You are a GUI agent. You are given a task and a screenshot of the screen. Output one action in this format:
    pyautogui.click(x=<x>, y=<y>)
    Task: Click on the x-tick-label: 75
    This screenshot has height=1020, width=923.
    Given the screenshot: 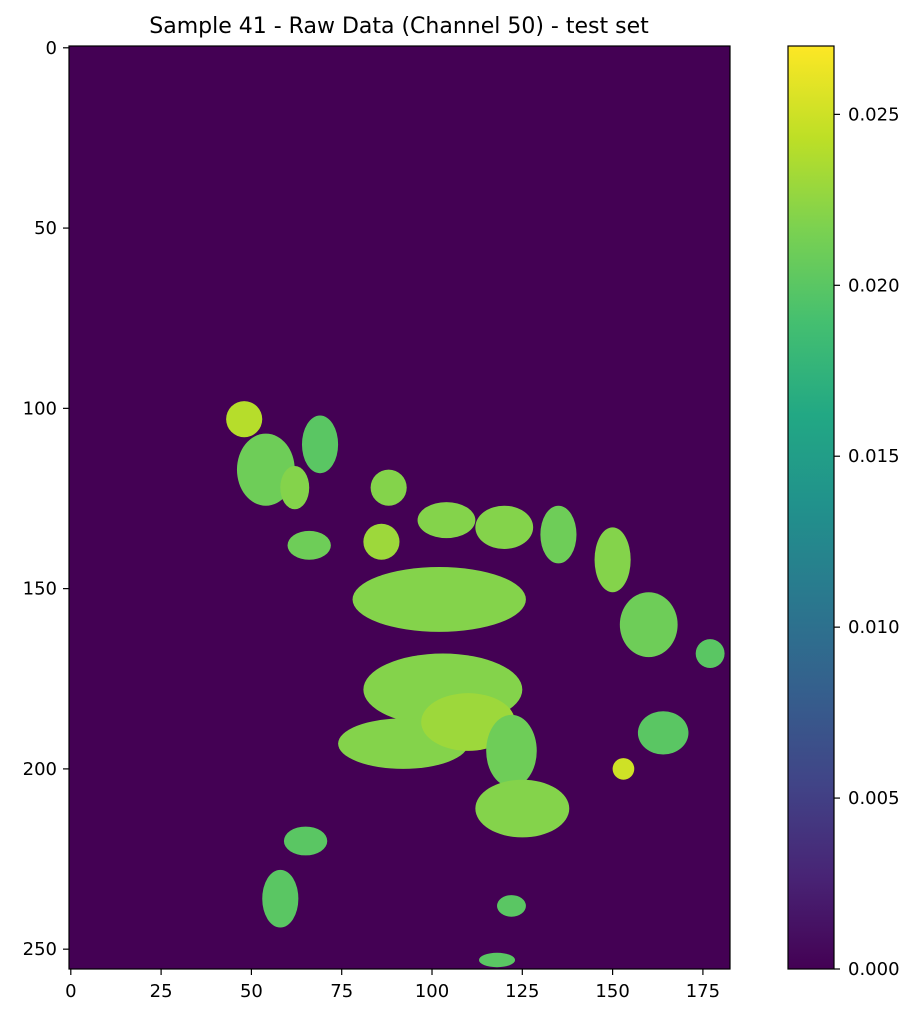 What is the action you would take?
    pyautogui.click(x=341, y=991)
    